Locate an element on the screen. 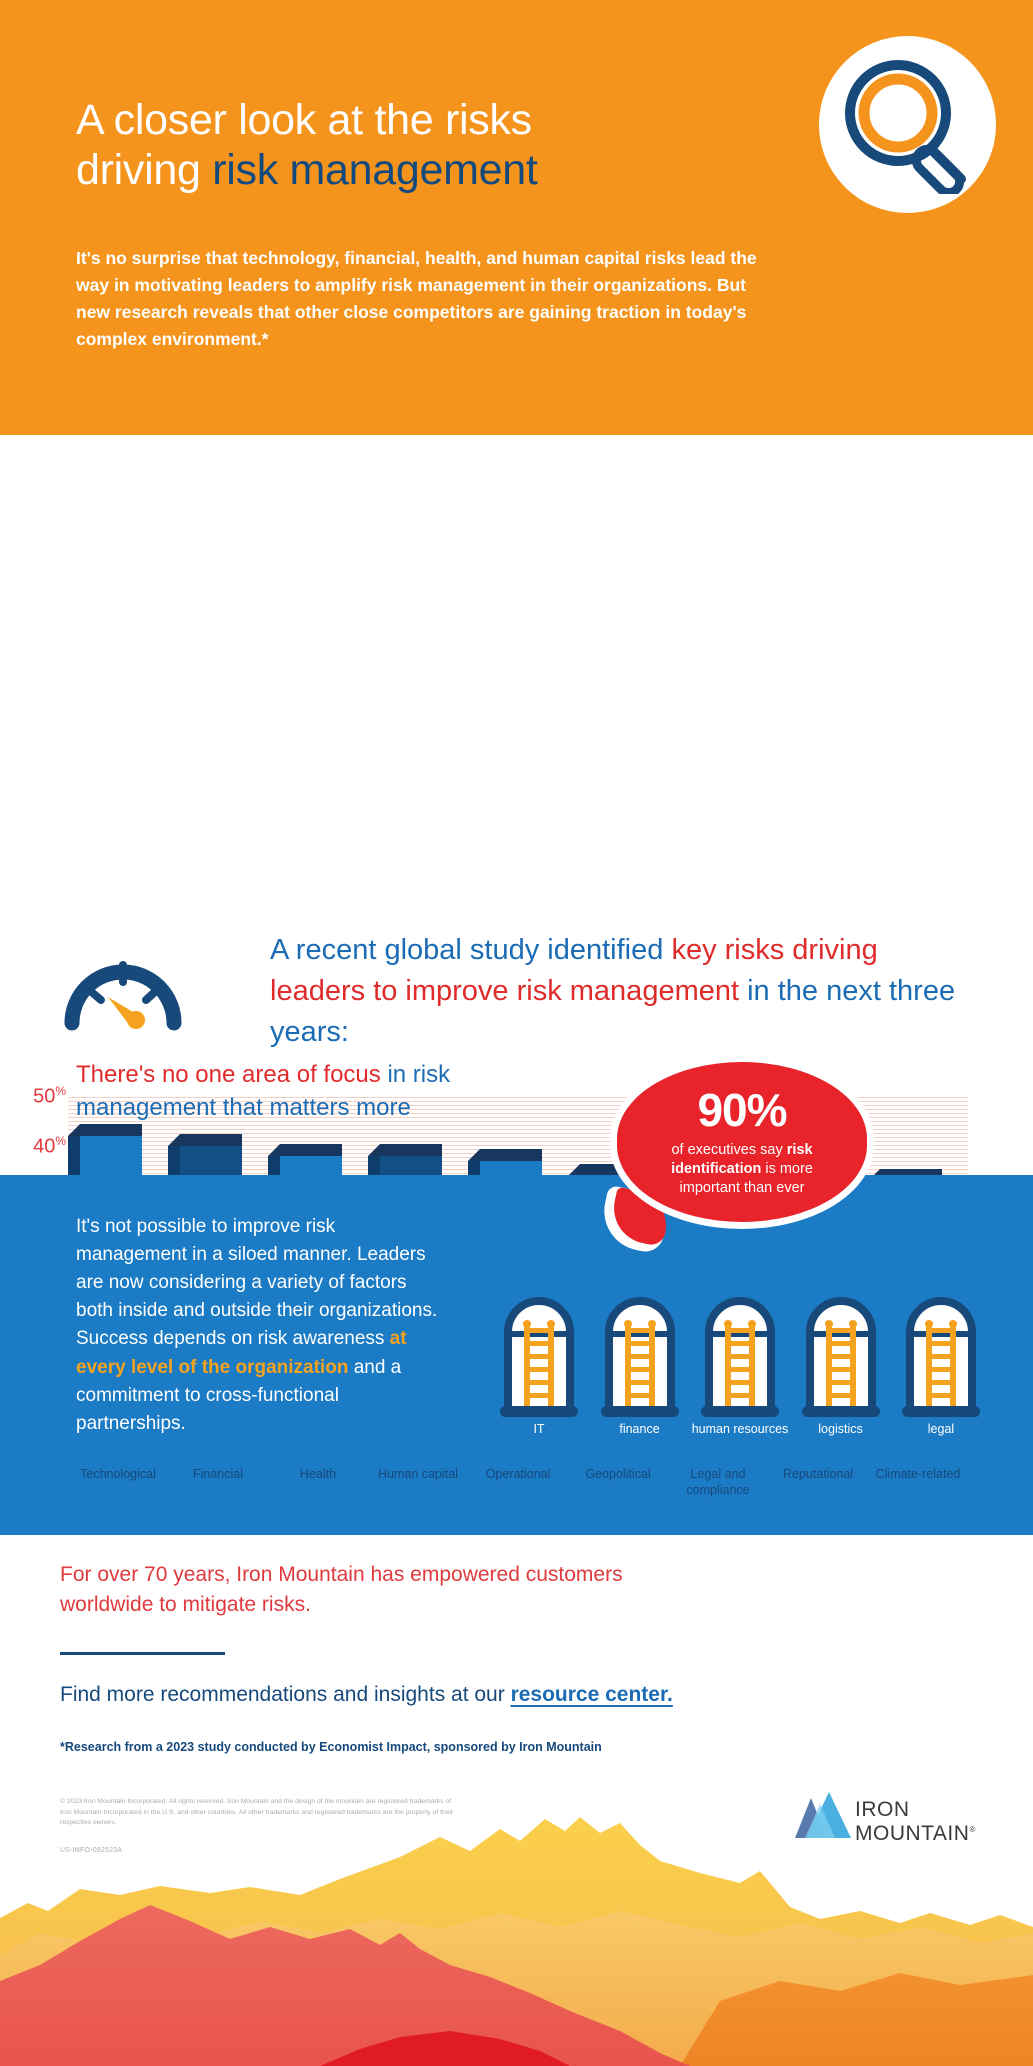 This screenshot has height=2066, width=1033. category-label-climate-related: Climate-related is located at coordinates (918, 1475).